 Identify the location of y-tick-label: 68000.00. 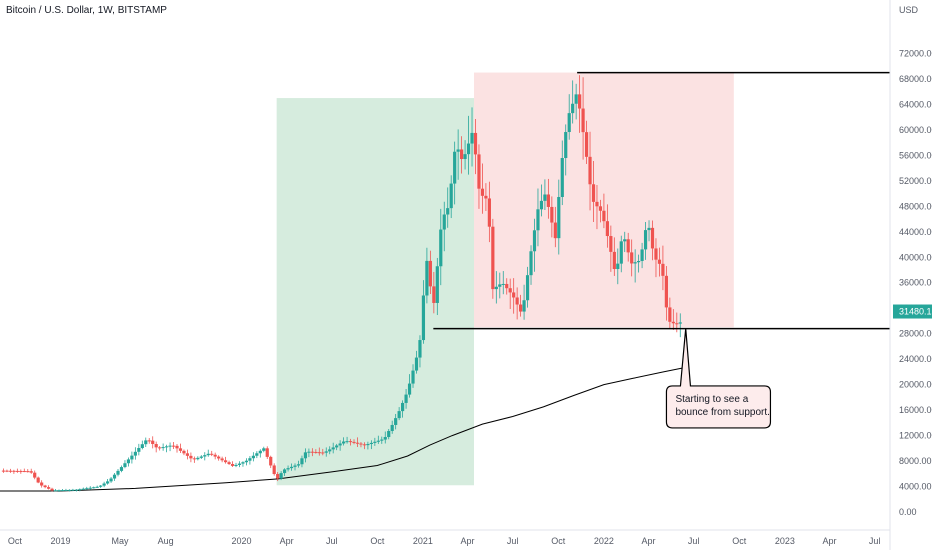
(915, 79).